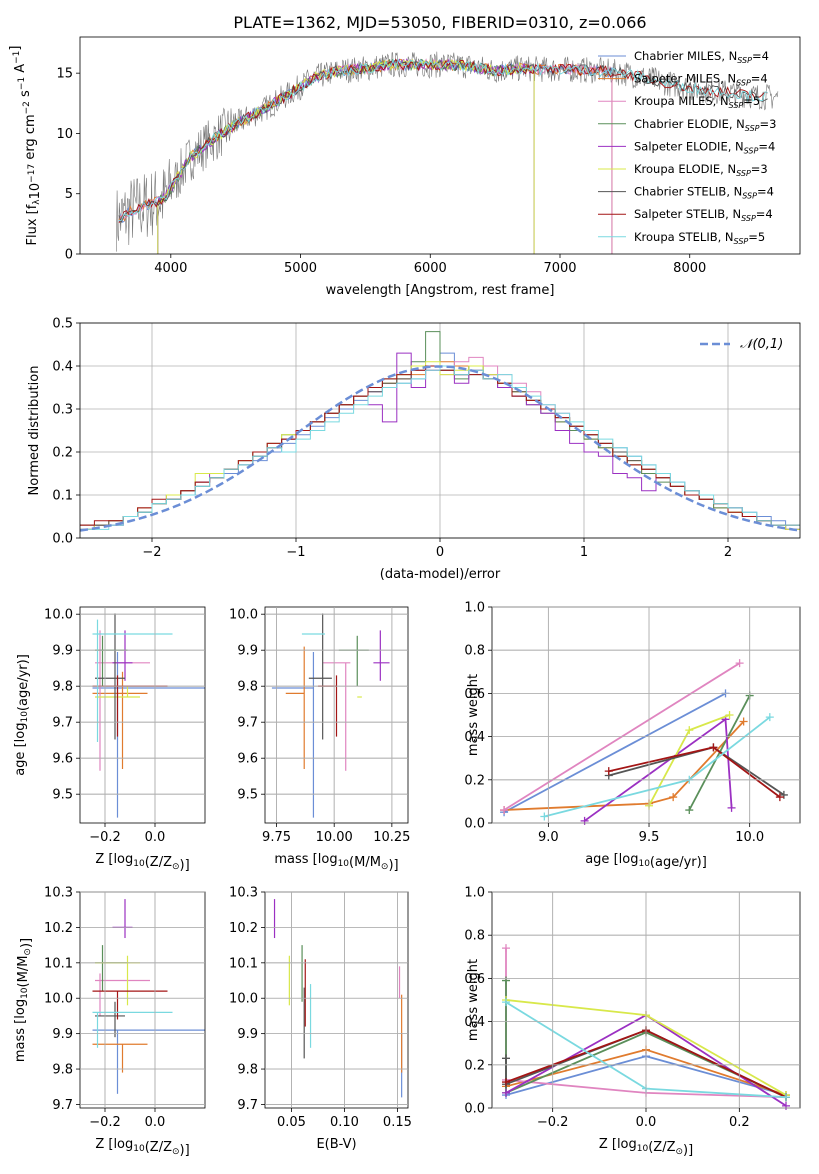 This screenshot has width=819, height=1174. What do you see at coordinates (584, 552) in the screenshot?
I see `x-tick-label: 1` at bounding box center [584, 552].